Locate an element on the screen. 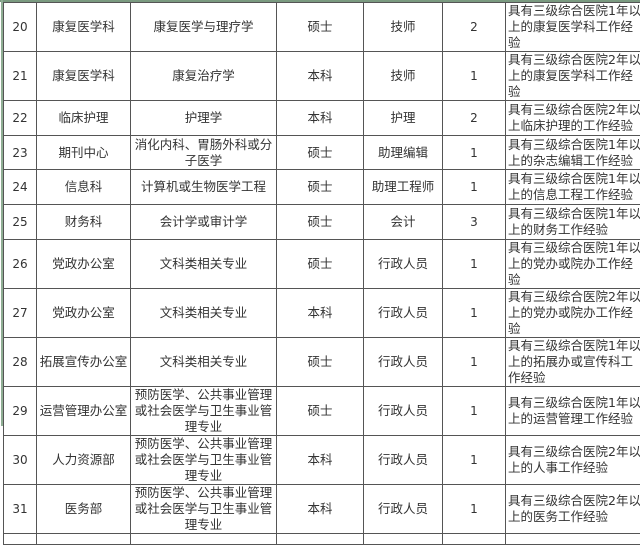  requirement-cell: 具有三级综合医院2年以上的党办或院办工作经验 is located at coordinates (573, 312).